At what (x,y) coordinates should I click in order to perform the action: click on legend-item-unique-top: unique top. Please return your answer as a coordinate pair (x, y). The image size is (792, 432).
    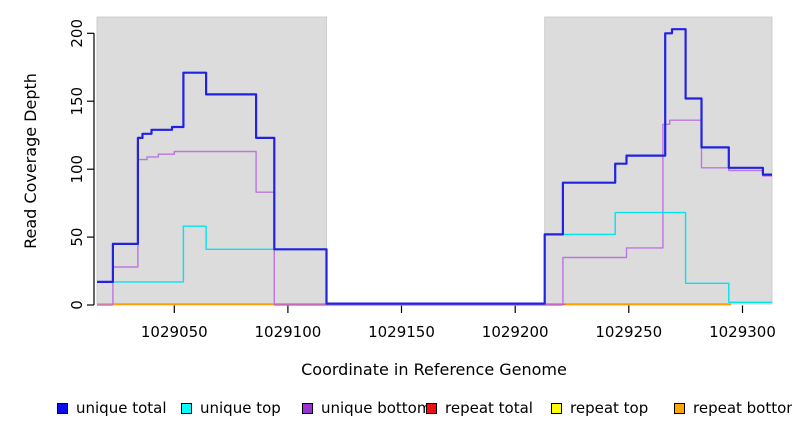
    Looking at the image, I should click on (231, 408).